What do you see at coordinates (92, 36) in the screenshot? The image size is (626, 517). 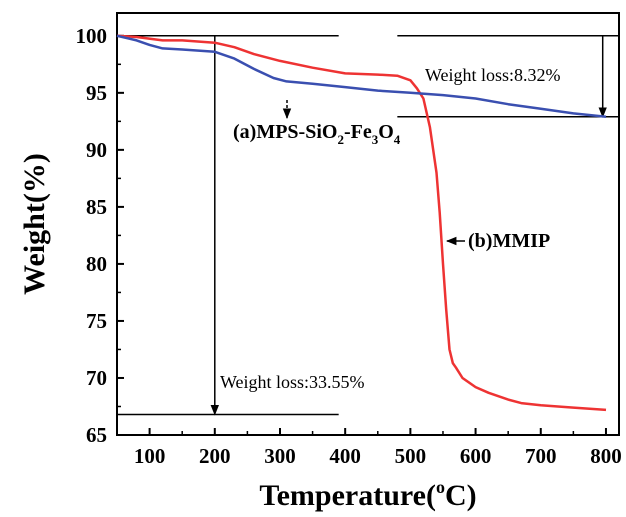 I see `y-tick-label-100: 100` at bounding box center [92, 36].